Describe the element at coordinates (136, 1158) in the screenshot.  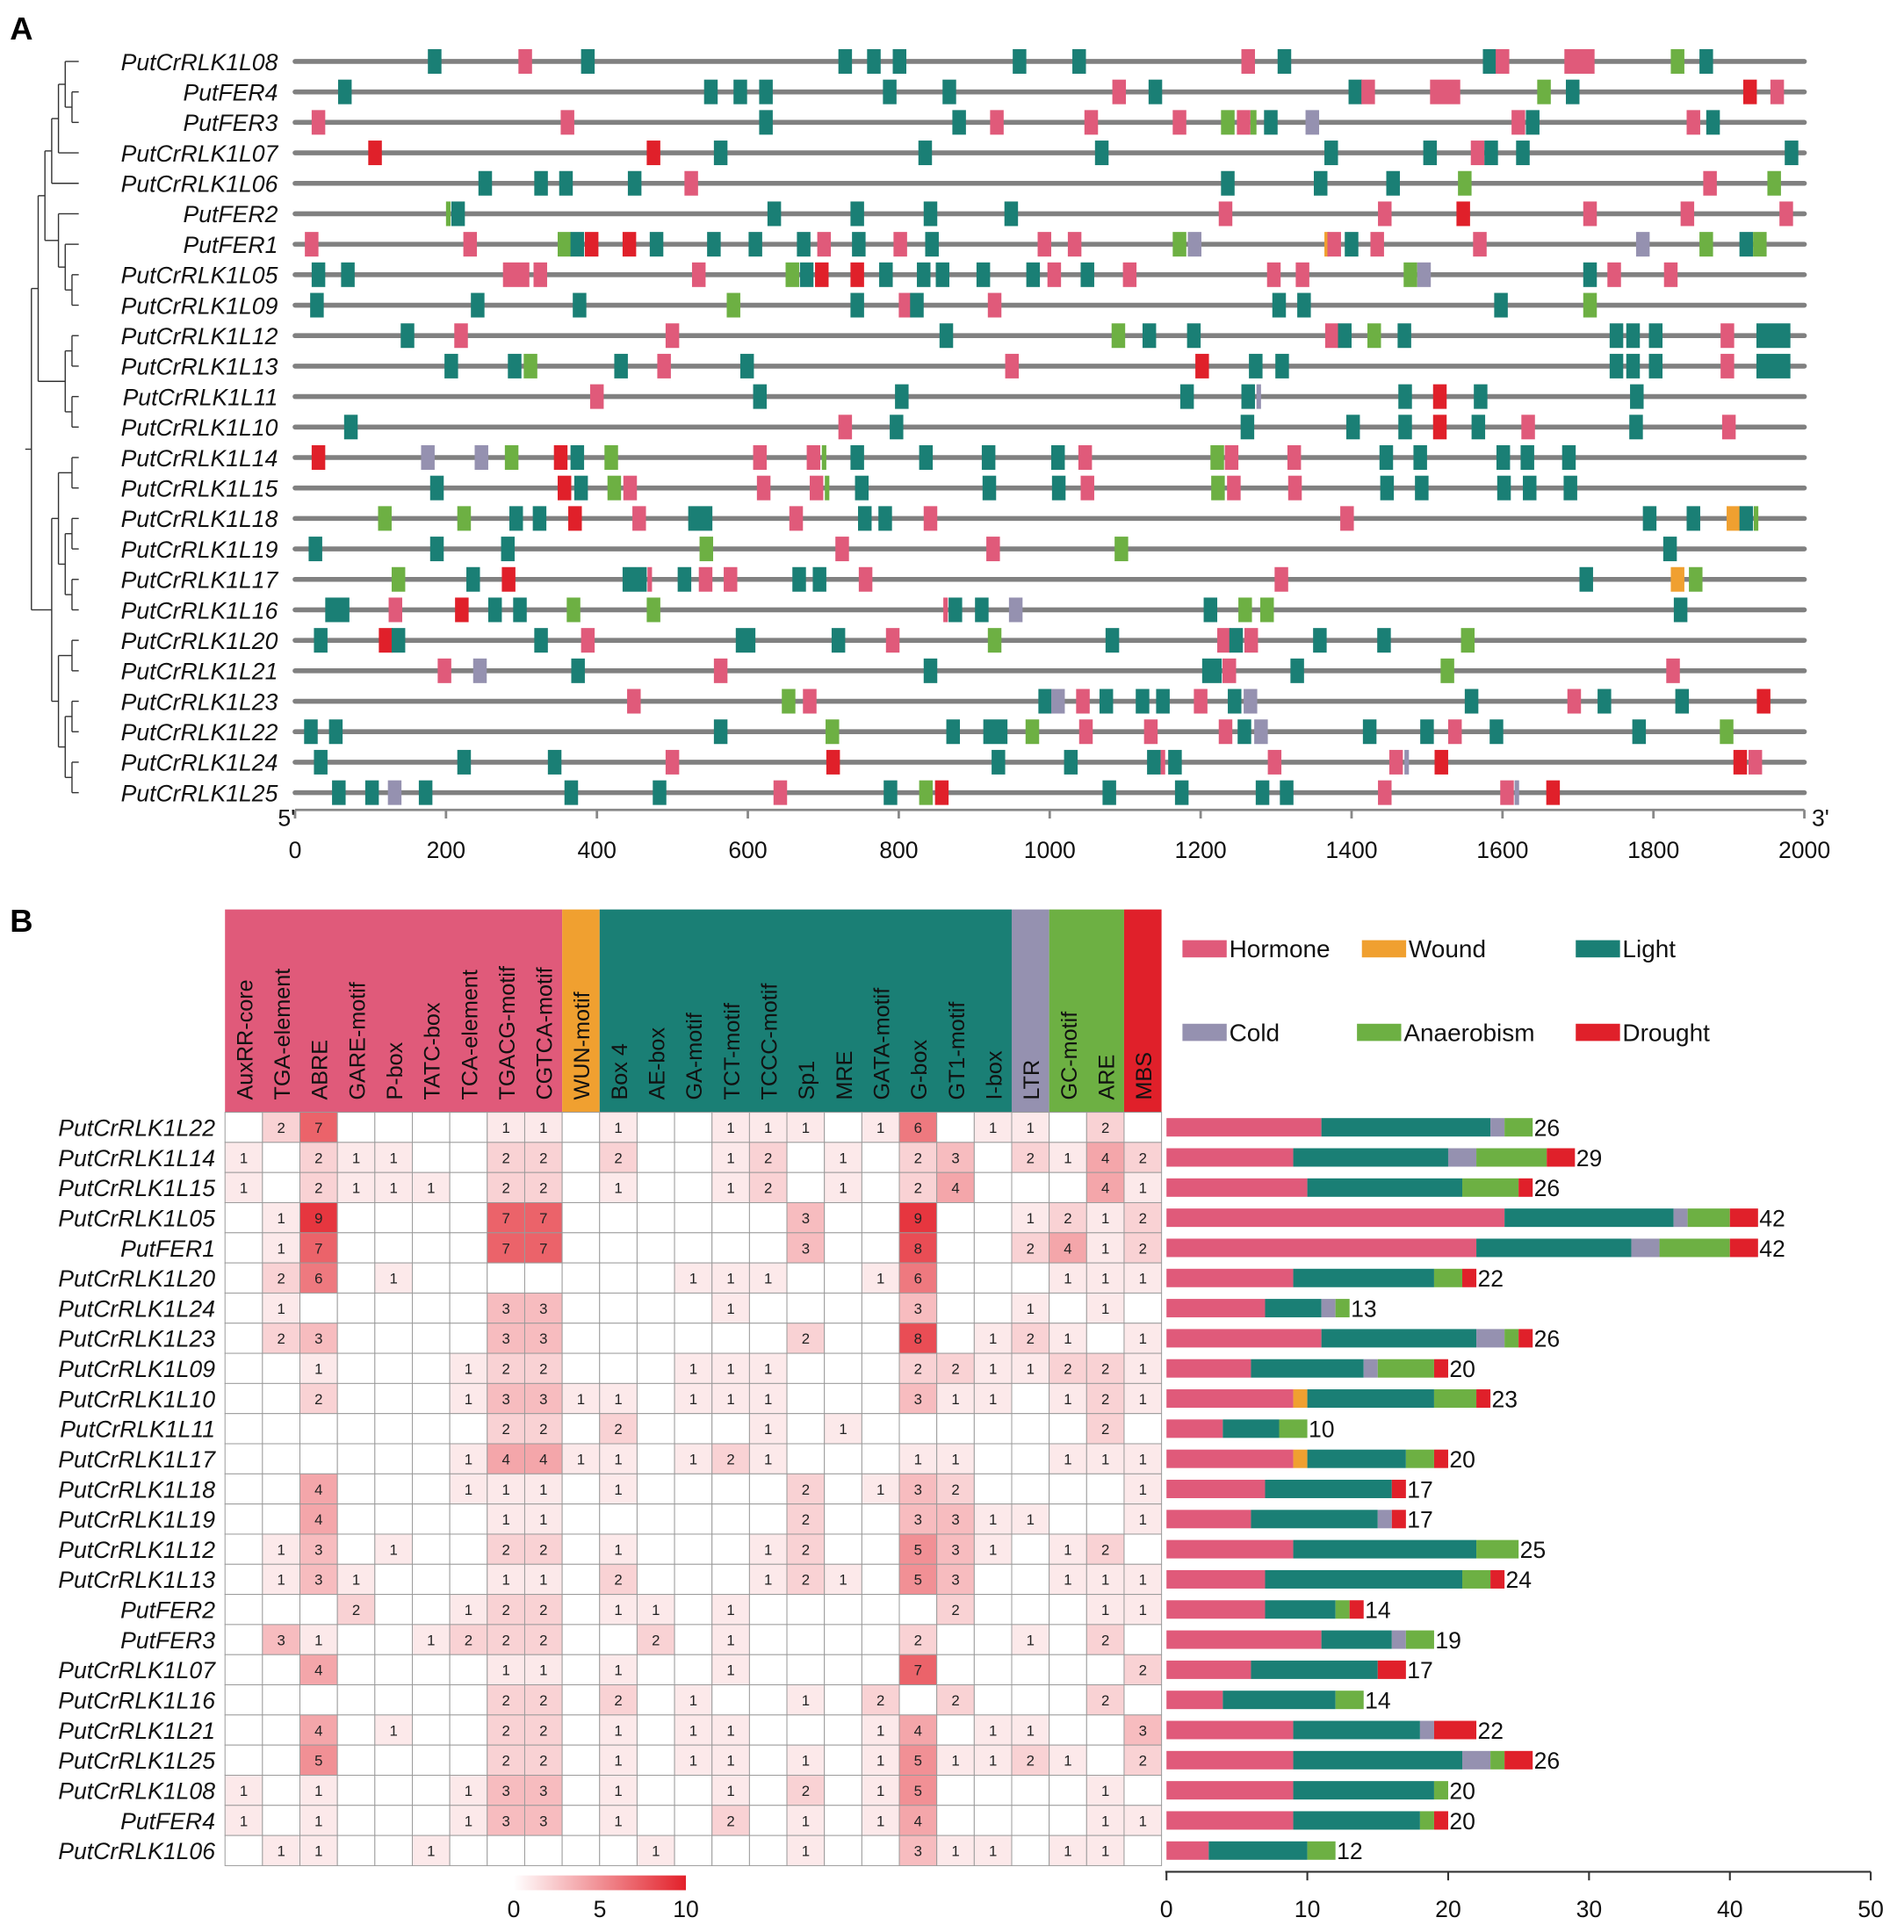
I see `row-label: PutCrRLK1L14` at that location.